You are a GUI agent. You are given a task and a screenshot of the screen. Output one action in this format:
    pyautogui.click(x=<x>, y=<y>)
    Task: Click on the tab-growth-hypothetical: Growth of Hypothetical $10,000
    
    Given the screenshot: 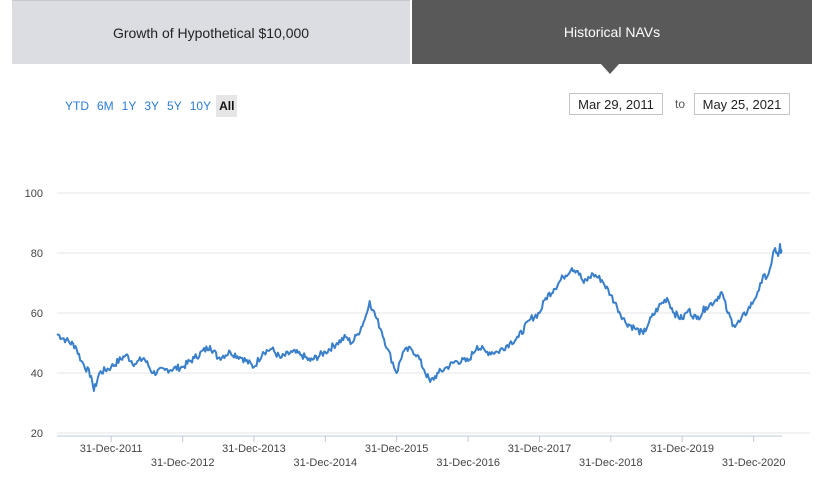 What is the action you would take?
    pyautogui.click(x=211, y=32)
    